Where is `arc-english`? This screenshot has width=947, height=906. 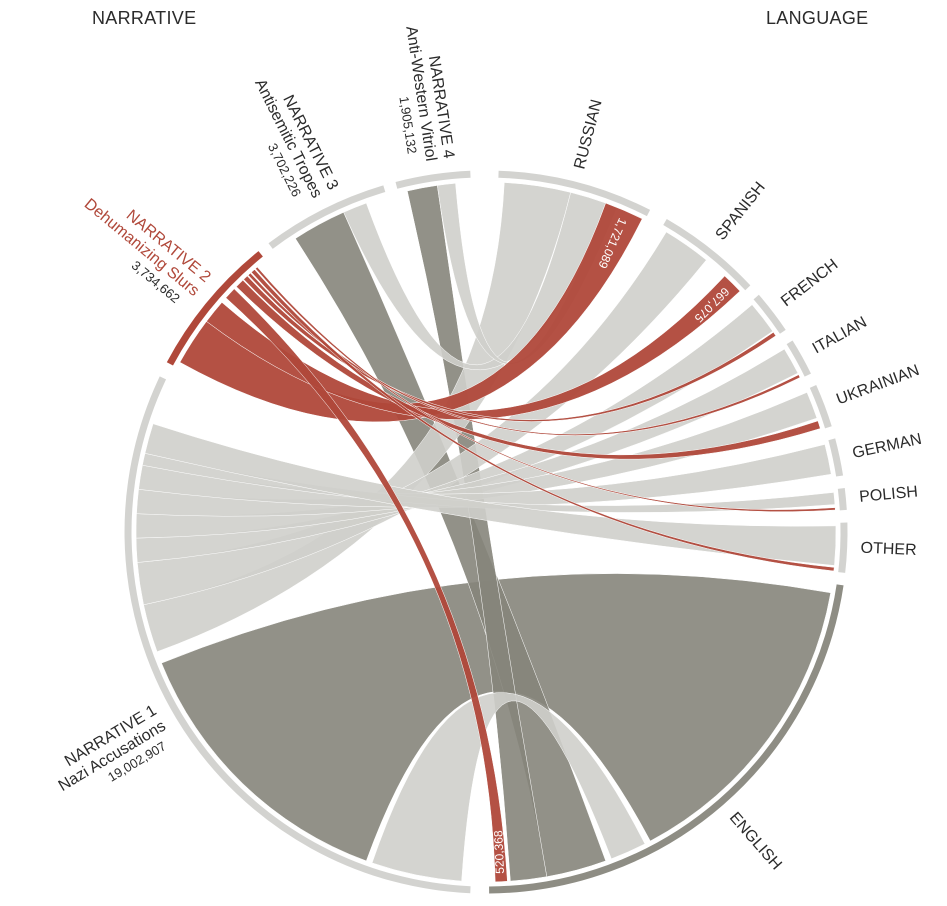
arc-english is located at coordinates (666, 739).